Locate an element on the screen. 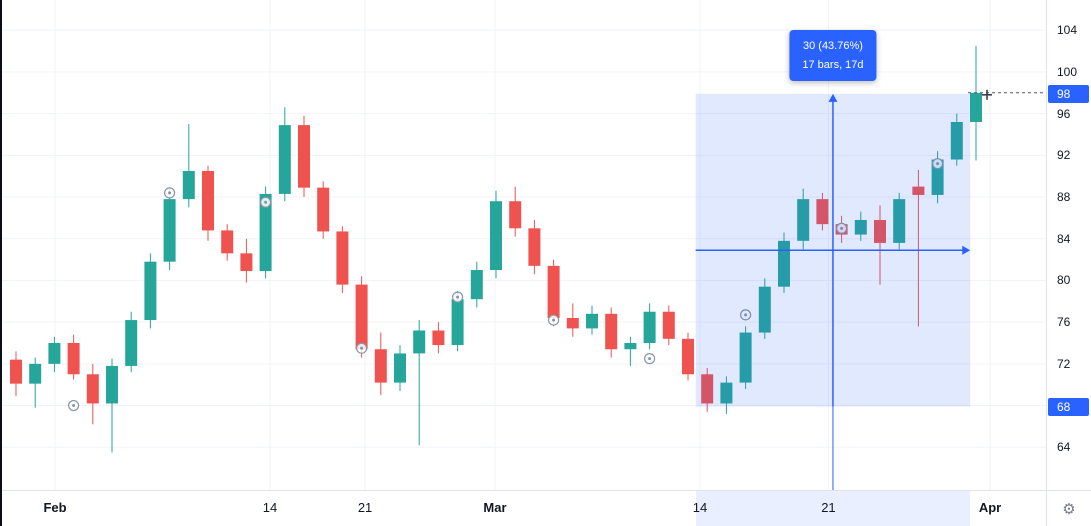 Image resolution: width=1091 pixels, height=526 pixels. window-left-edge is located at coordinates (1, 263).